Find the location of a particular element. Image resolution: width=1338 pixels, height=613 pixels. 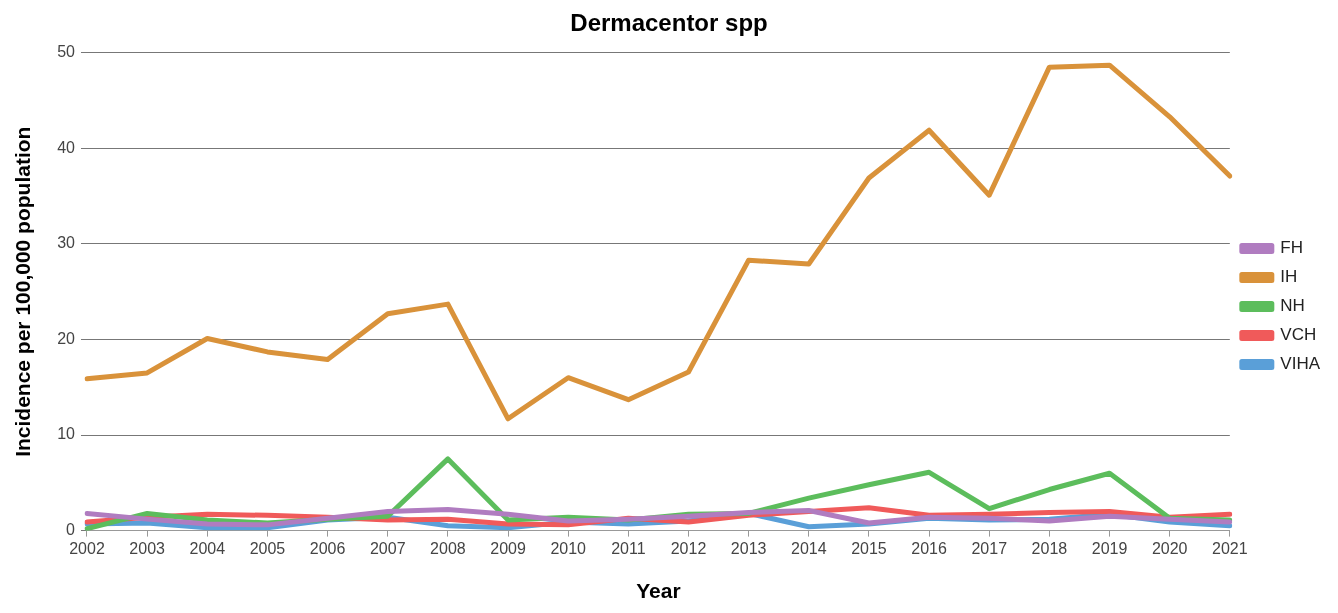

x-tick-label: 2016 is located at coordinates (929, 548).